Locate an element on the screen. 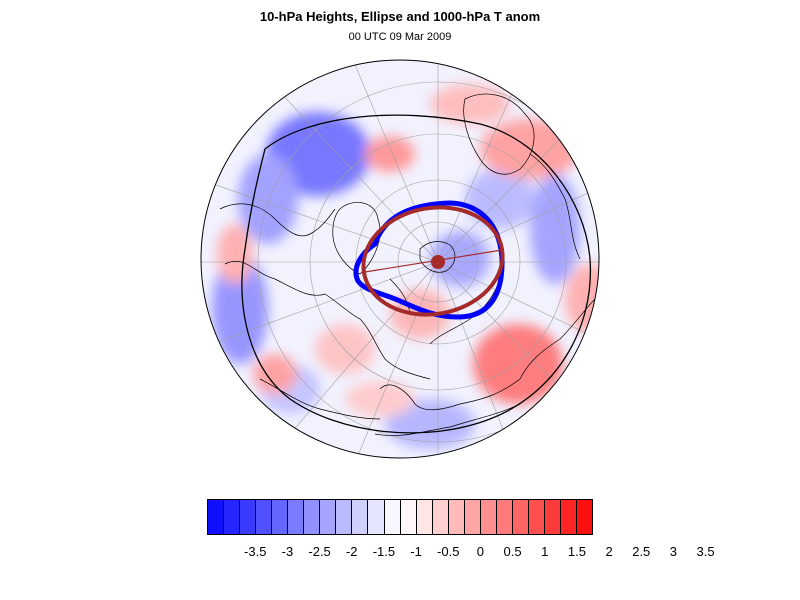 The width and height of the screenshot is (800, 600). colorbar-label: 2.5 is located at coordinates (641, 551).